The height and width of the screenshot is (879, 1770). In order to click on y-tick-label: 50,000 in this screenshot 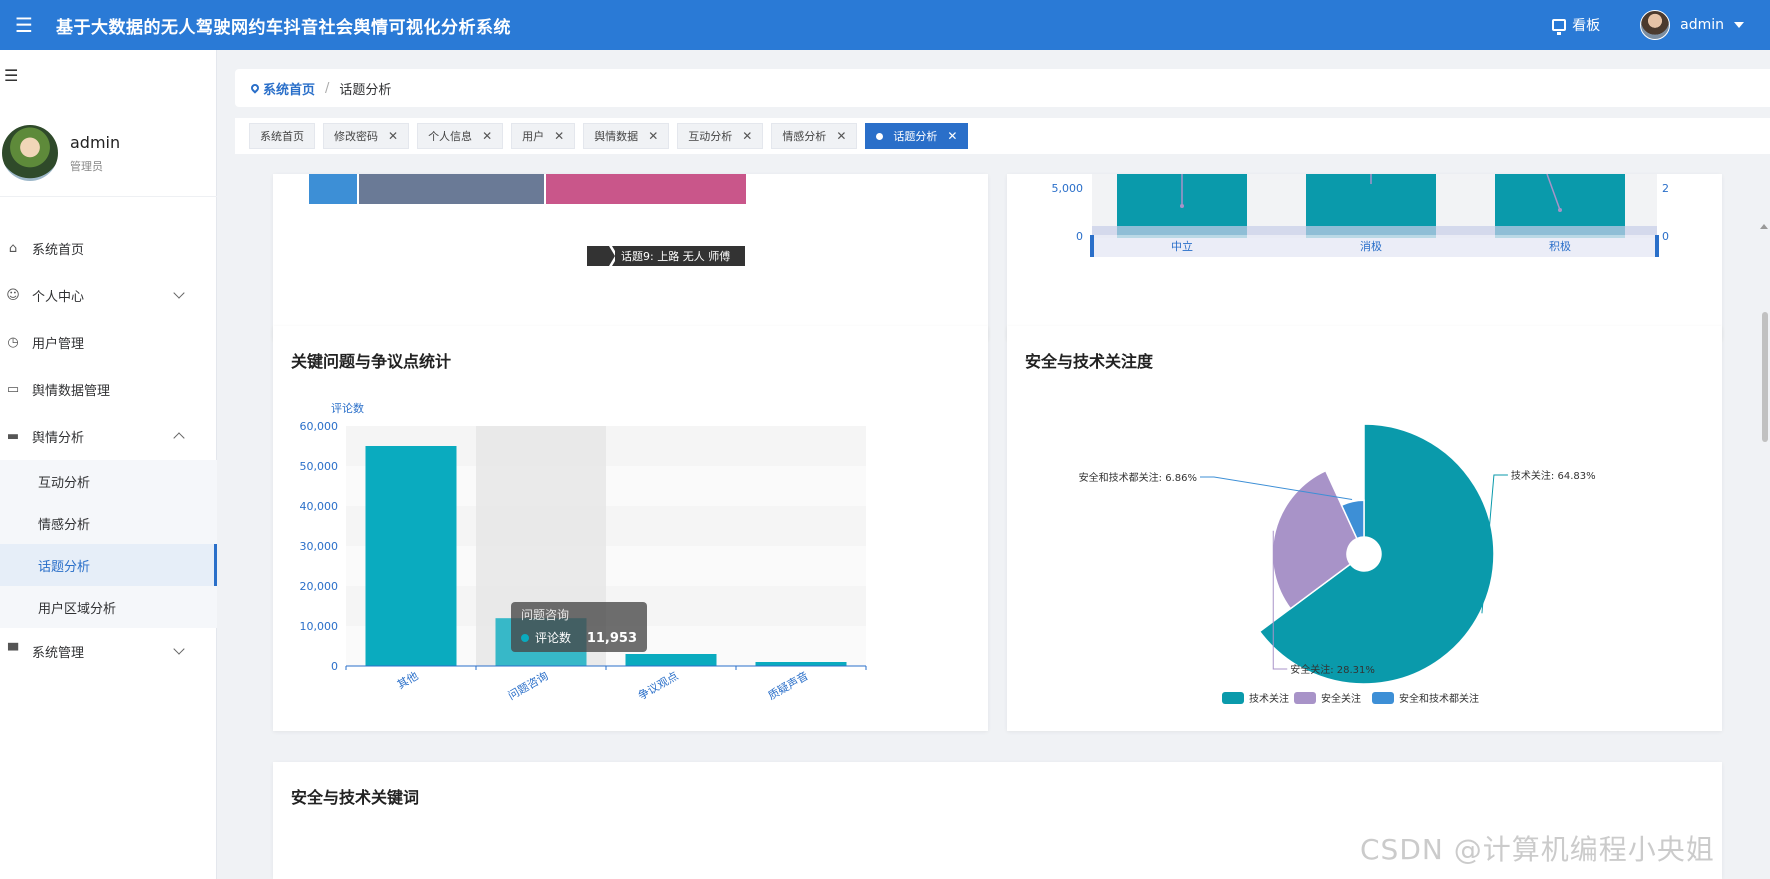, I will do `click(319, 466)`.